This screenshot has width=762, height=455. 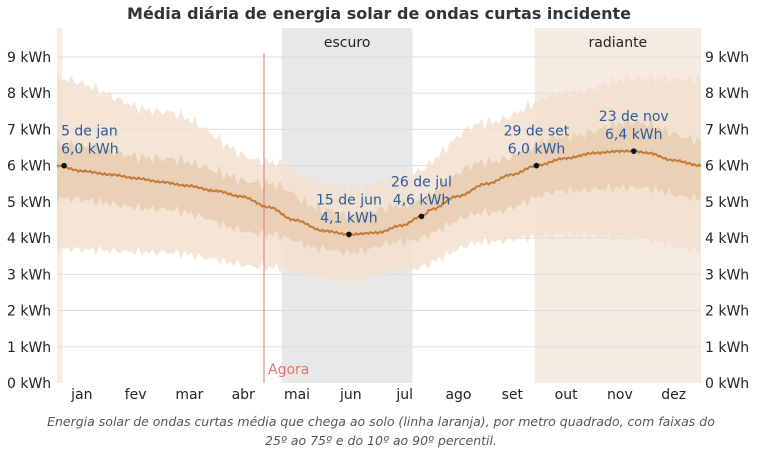 I want to click on month-label-jan: jan, so click(x=81, y=395).